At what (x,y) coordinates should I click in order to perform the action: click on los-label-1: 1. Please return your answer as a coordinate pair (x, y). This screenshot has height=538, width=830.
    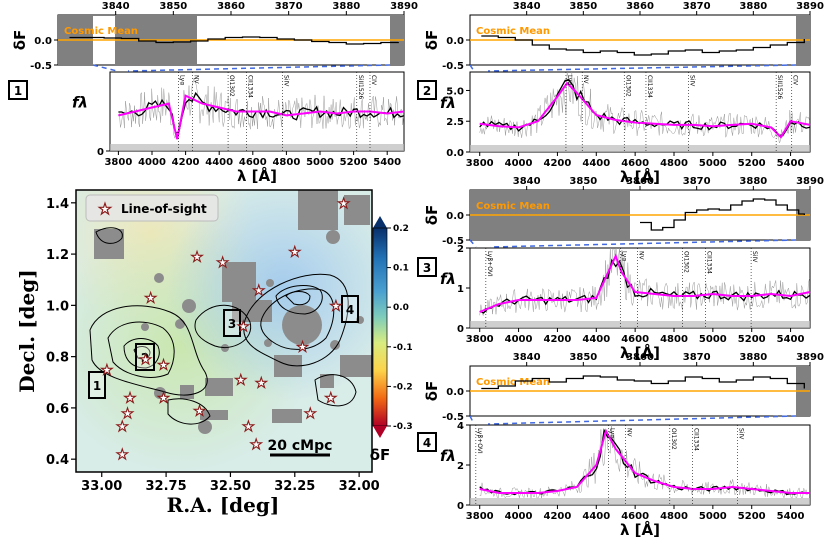
    Looking at the image, I should click on (97, 386).